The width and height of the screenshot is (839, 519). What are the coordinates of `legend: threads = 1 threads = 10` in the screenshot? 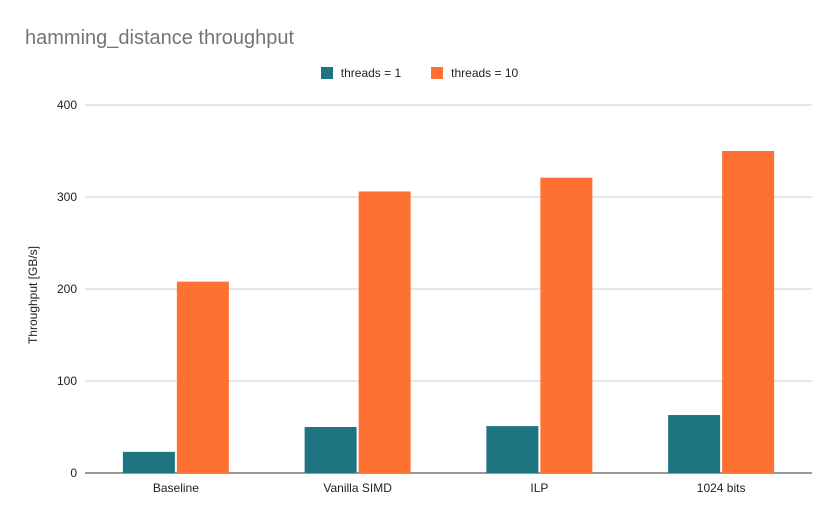 It's located at (419, 73).